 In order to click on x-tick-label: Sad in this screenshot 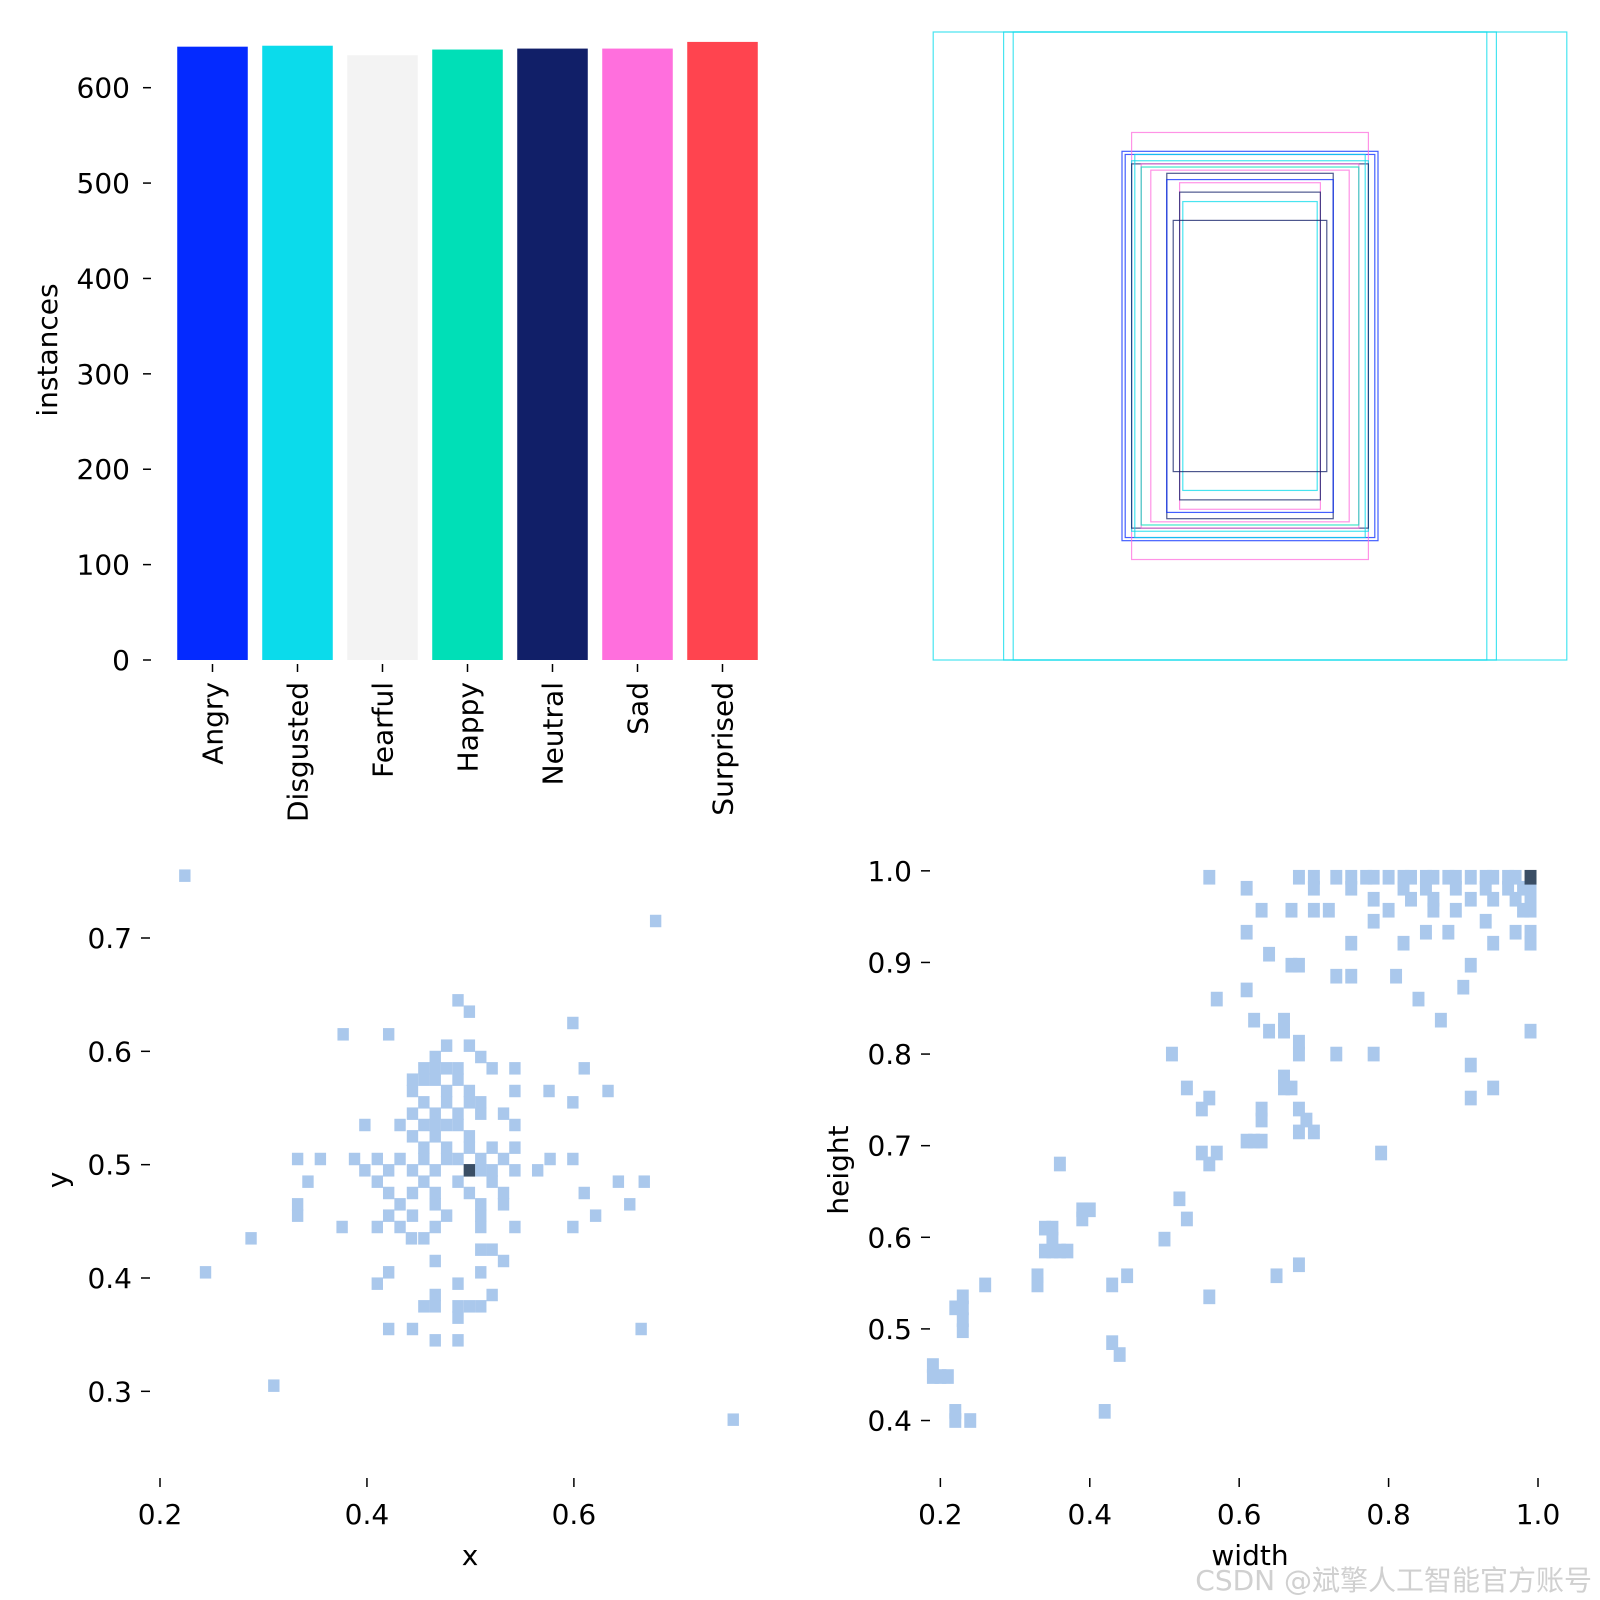, I will do `click(638, 708)`.